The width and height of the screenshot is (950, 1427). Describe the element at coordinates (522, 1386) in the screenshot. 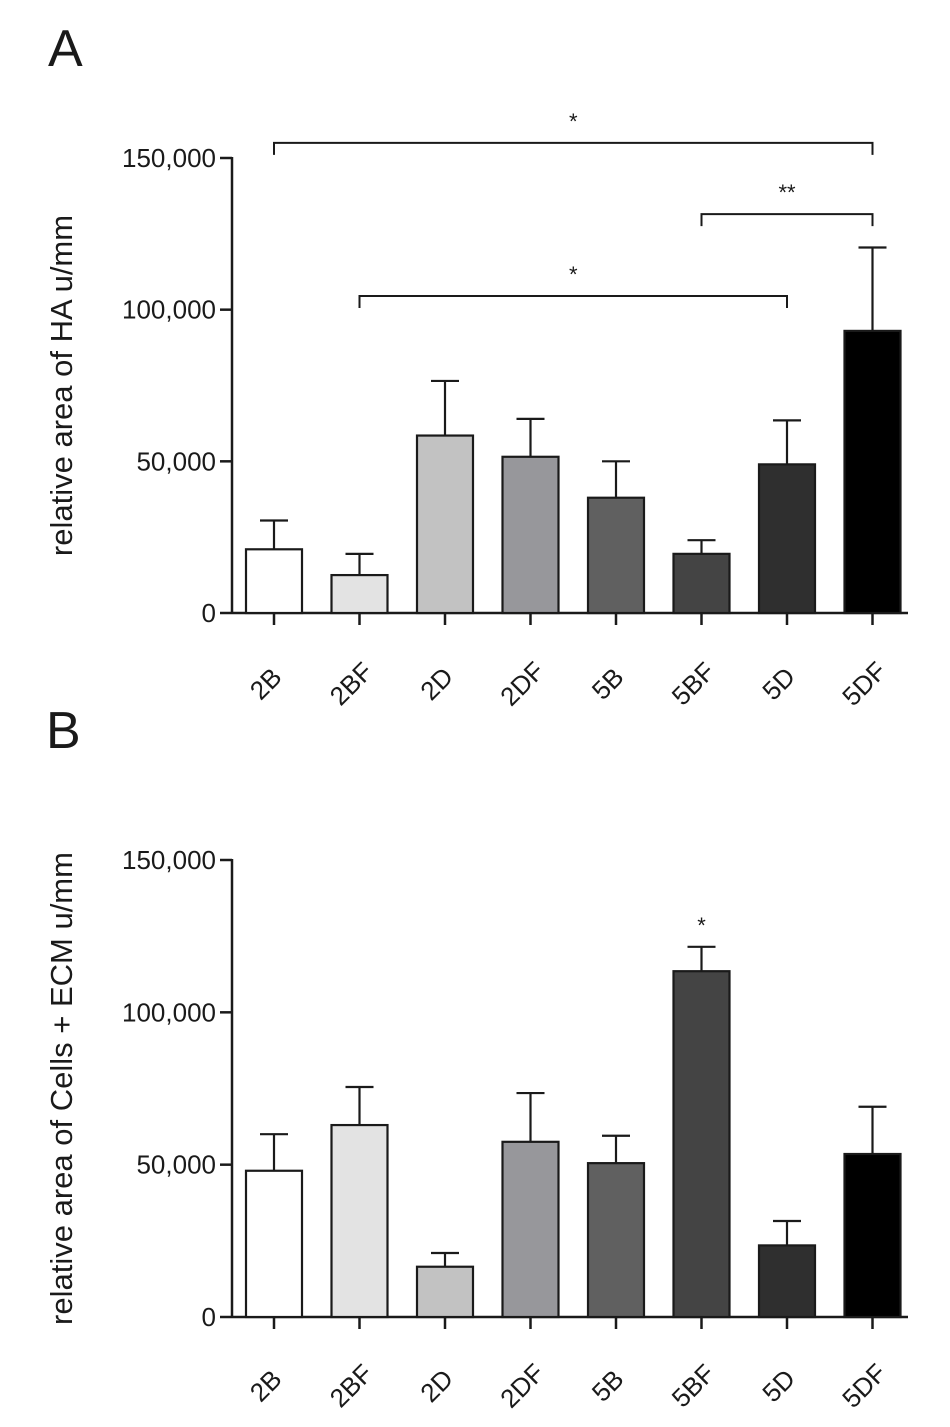

I see `panel-b-category-label: 2DF` at that location.